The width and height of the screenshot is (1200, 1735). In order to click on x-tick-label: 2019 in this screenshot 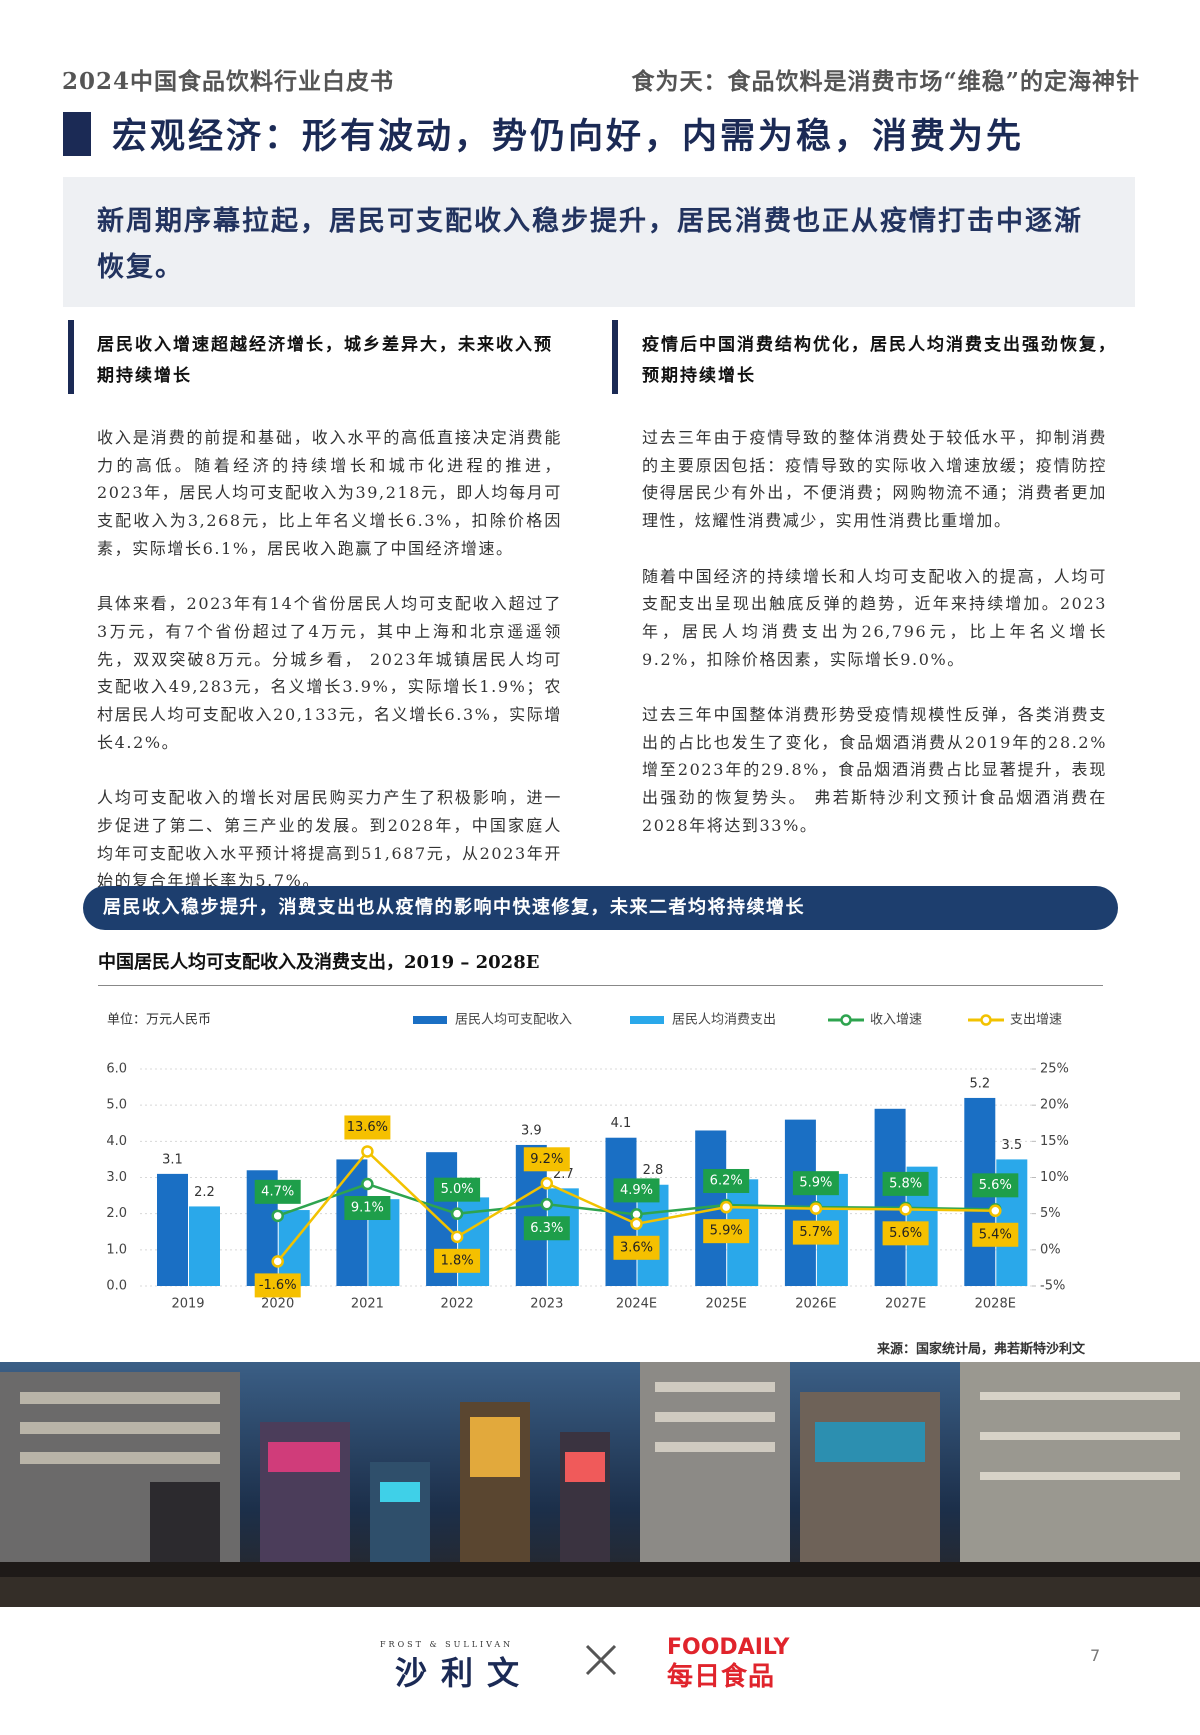, I will do `click(187, 1304)`.